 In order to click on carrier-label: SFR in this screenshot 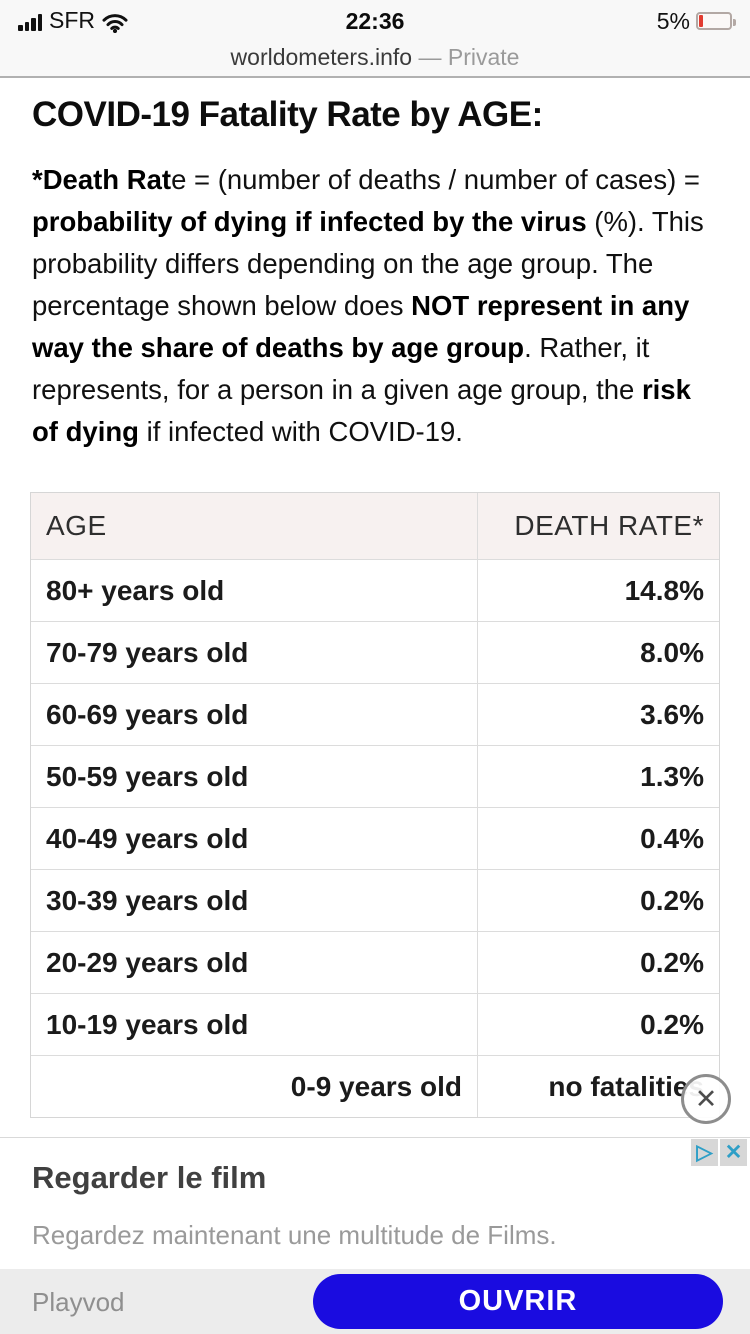, I will do `click(72, 20)`.